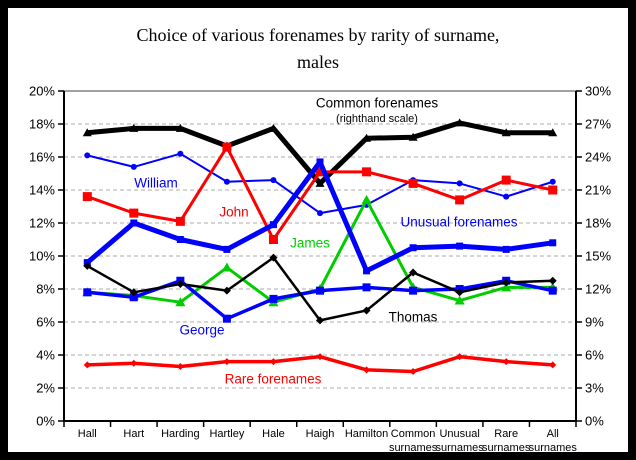 This screenshot has height=460, width=636. I want to click on right-axis-label: 21%, so click(598, 190).